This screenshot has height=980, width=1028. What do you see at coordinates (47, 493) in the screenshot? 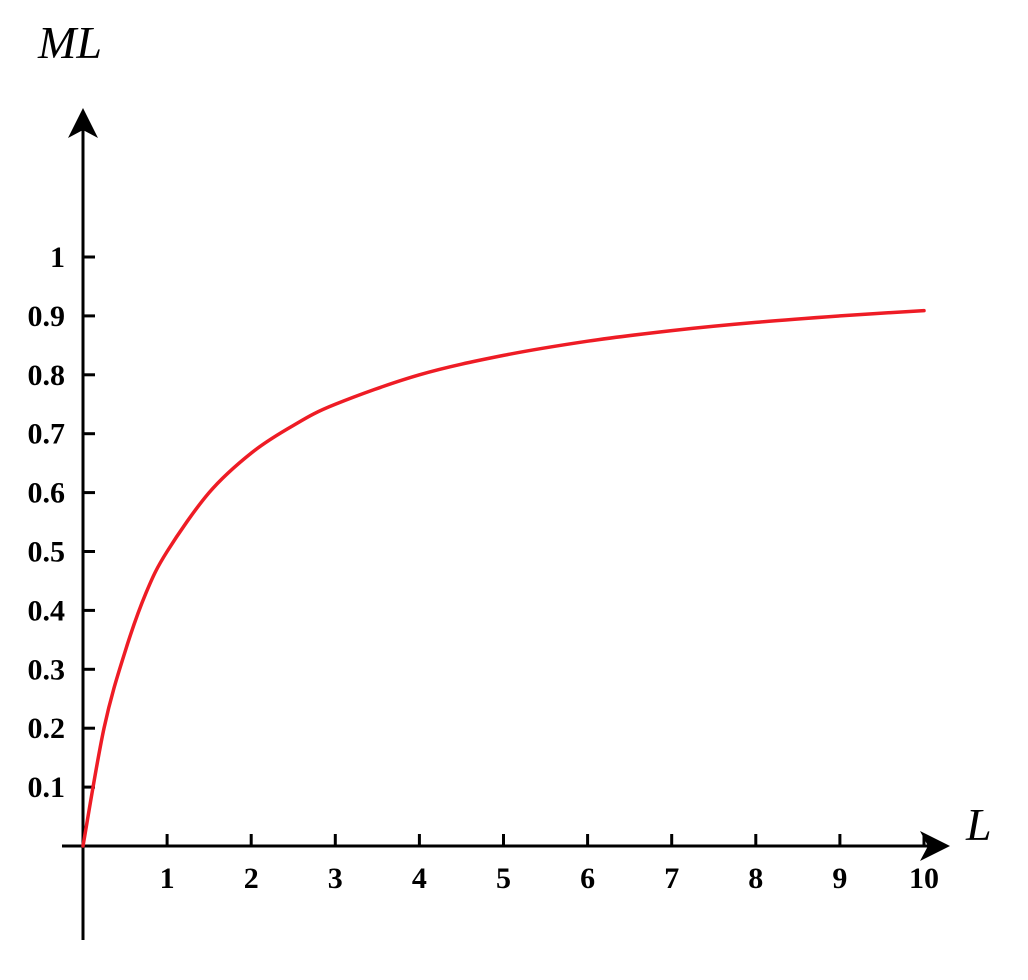
I see `y-tick-label: 0.6` at bounding box center [47, 493].